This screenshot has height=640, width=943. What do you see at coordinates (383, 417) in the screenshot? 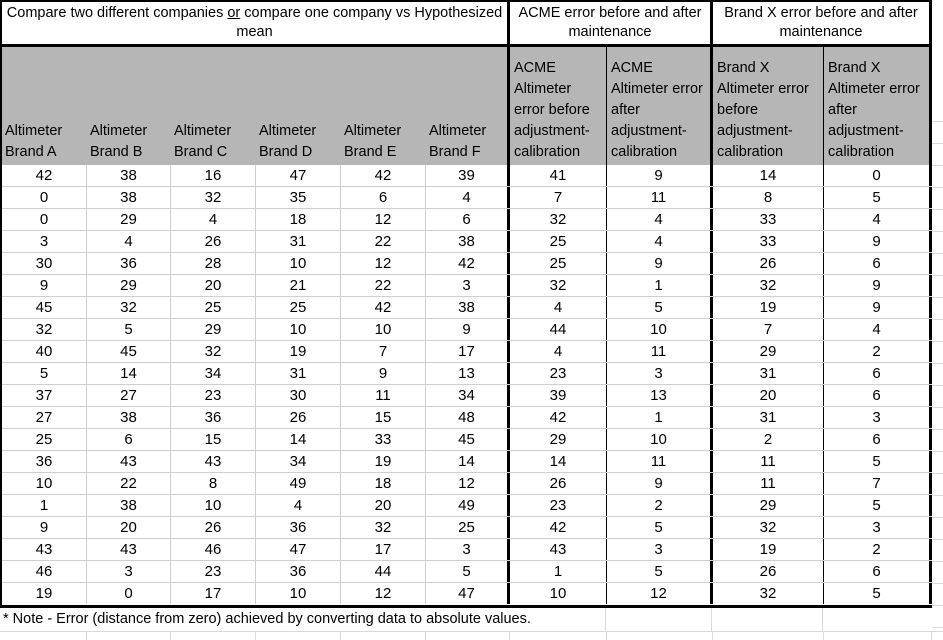
I see `table-cell: 15` at bounding box center [383, 417].